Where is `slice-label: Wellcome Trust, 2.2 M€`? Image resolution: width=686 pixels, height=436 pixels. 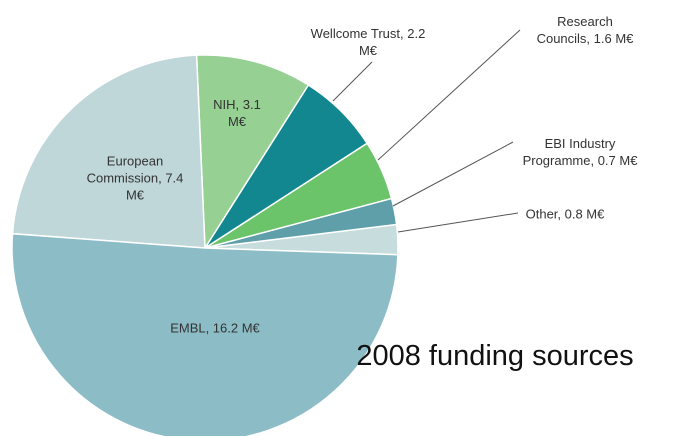 slice-label: Wellcome Trust, 2.2 M€ is located at coordinates (368, 42).